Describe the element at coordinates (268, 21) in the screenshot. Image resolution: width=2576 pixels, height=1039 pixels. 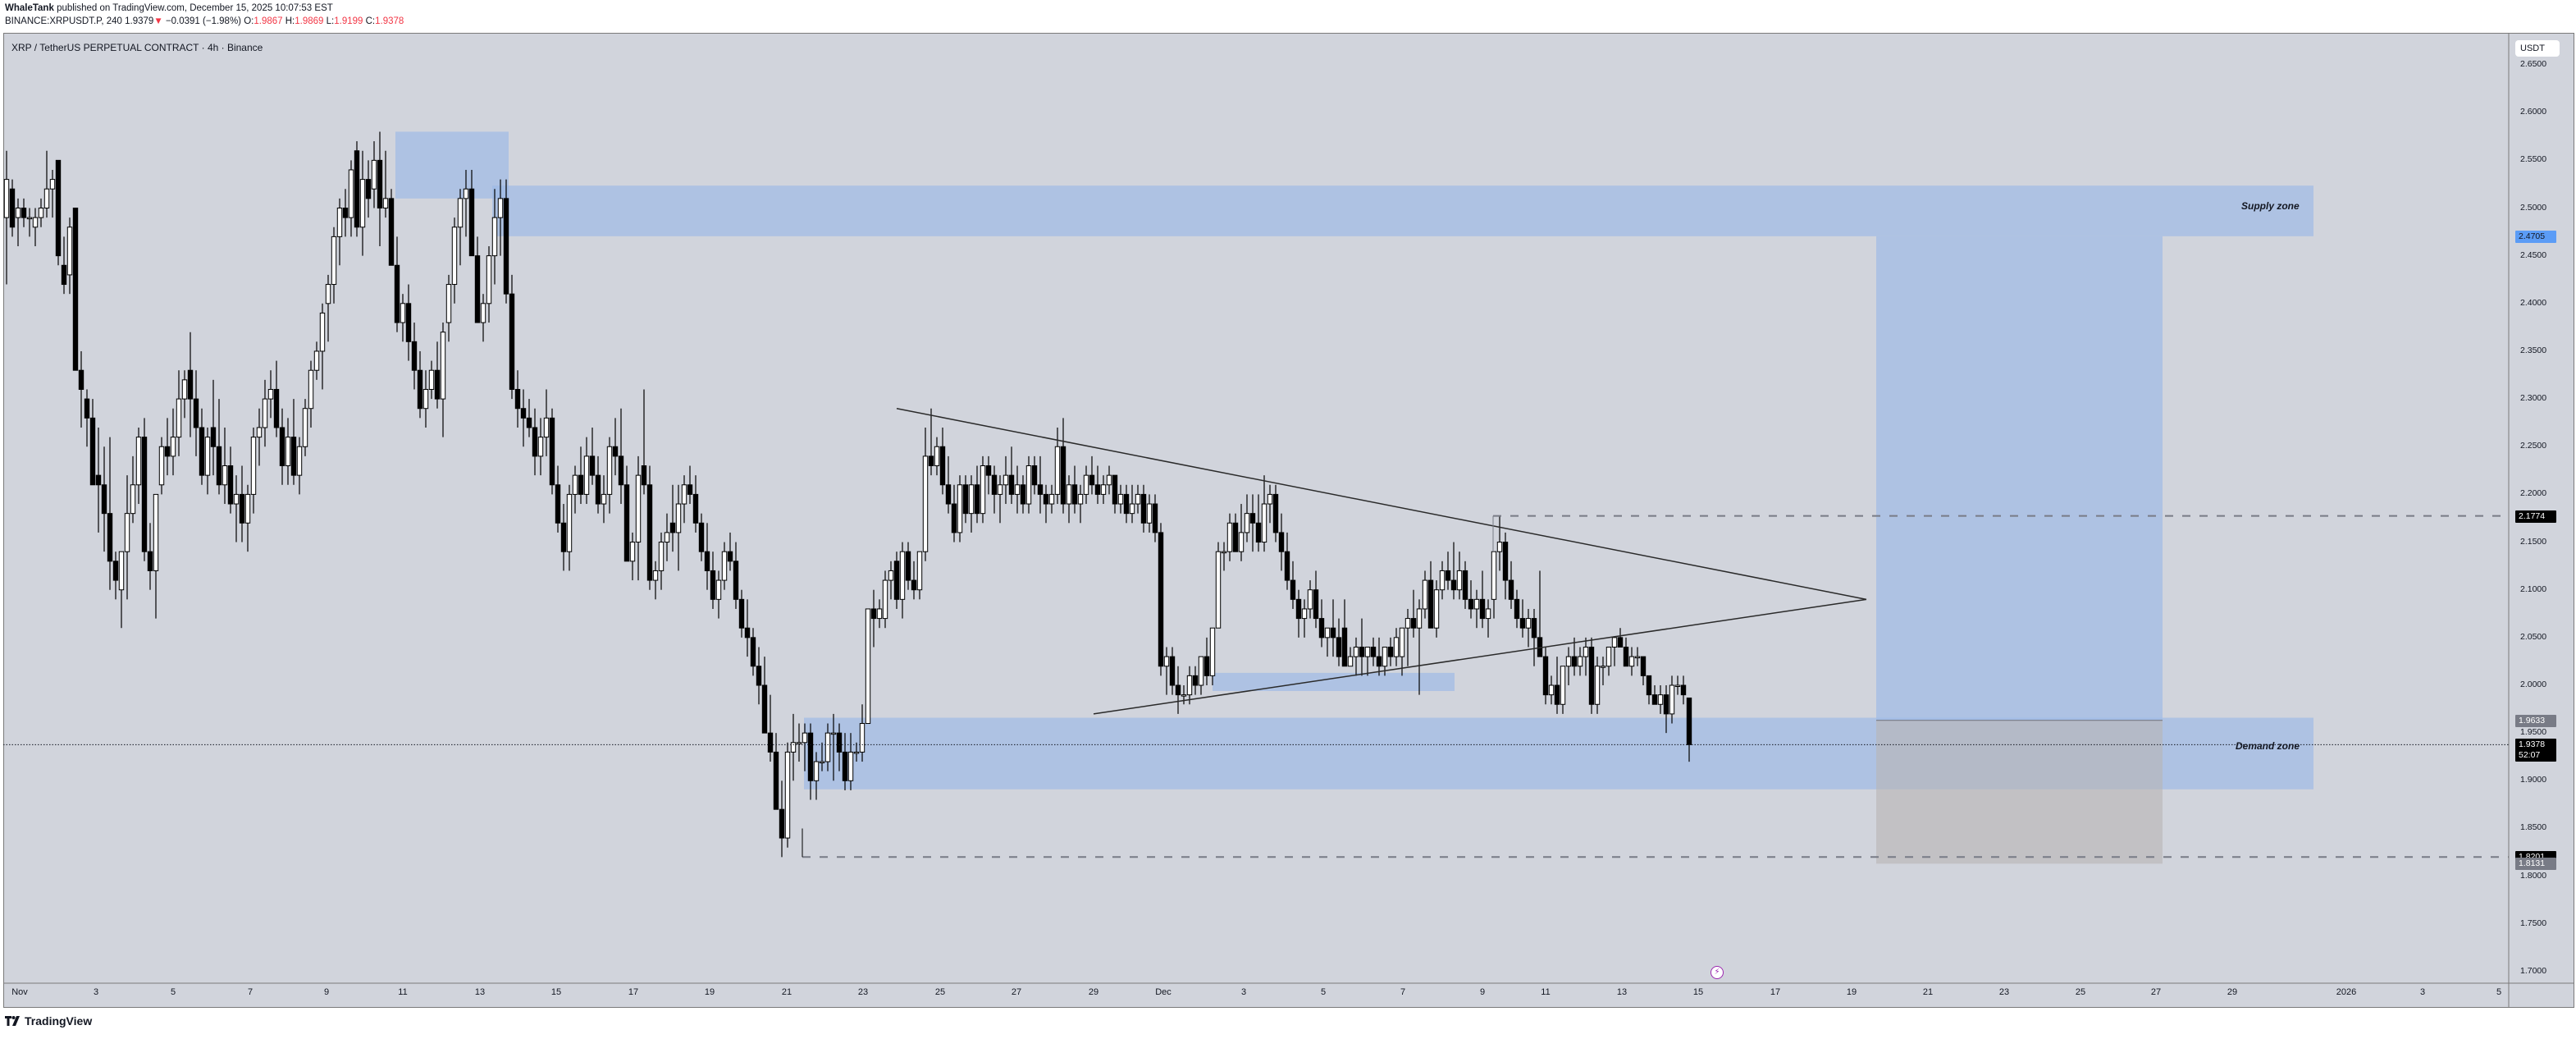
I see `open-value: 1.9867` at that location.